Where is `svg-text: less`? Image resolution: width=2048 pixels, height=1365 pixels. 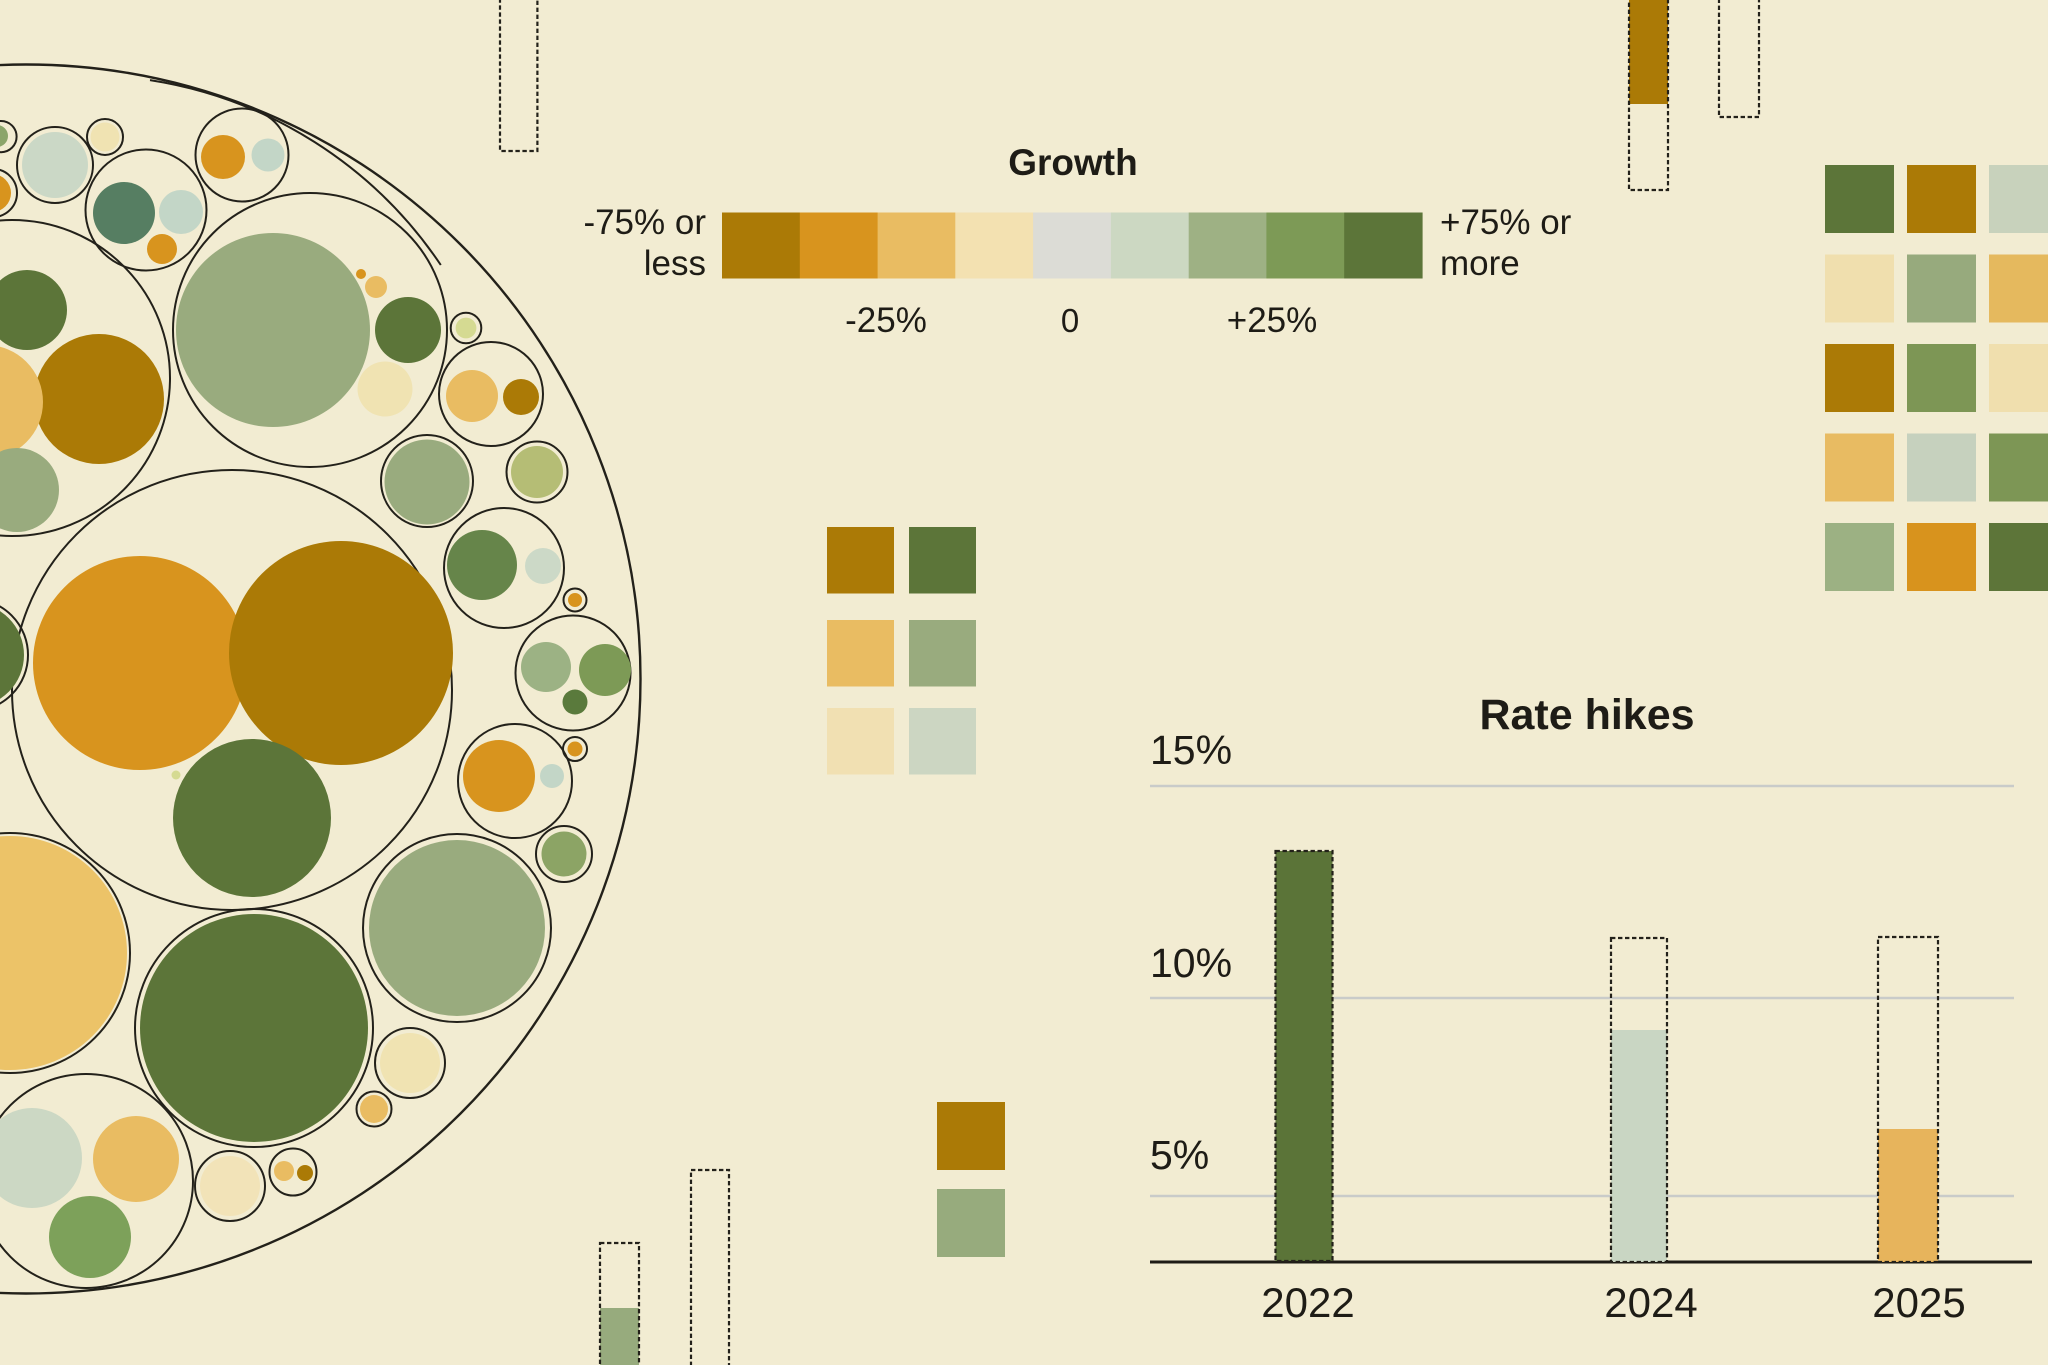 svg-text: less is located at coordinates (675, 263).